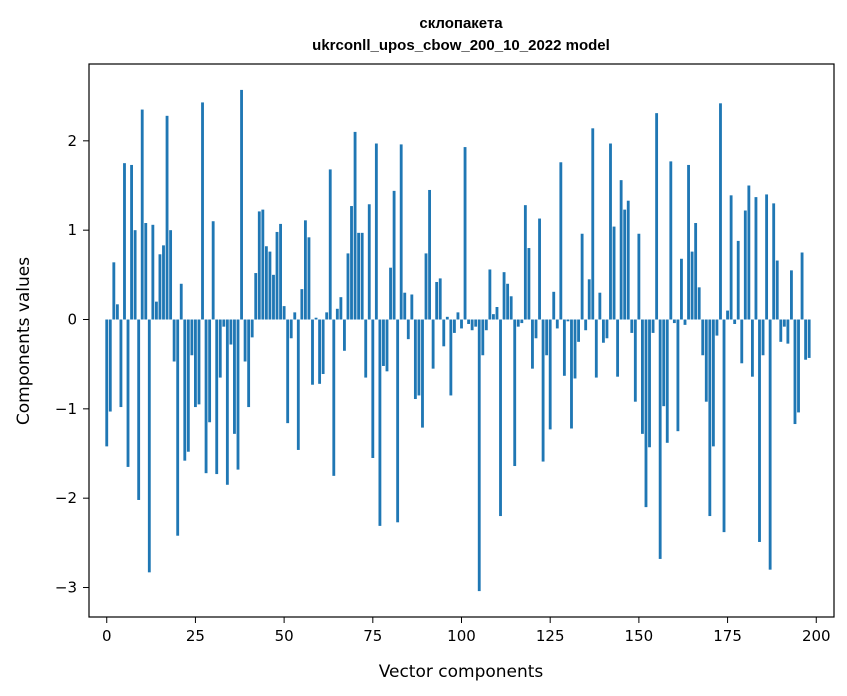 The height and width of the screenshot is (696, 847). What do you see at coordinates (72, 230) in the screenshot?
I see `y-tick-label: 1` at bounding box center [72, 230].